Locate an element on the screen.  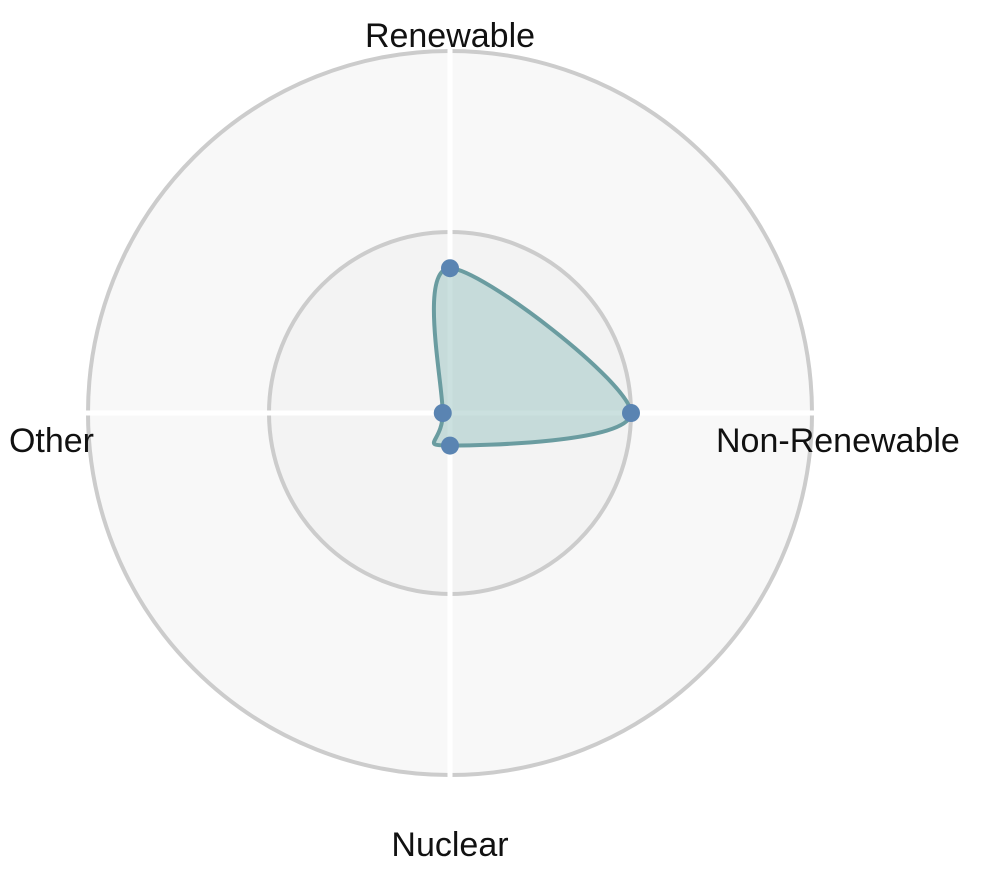
radar-series is located at coordinates (535, 357).